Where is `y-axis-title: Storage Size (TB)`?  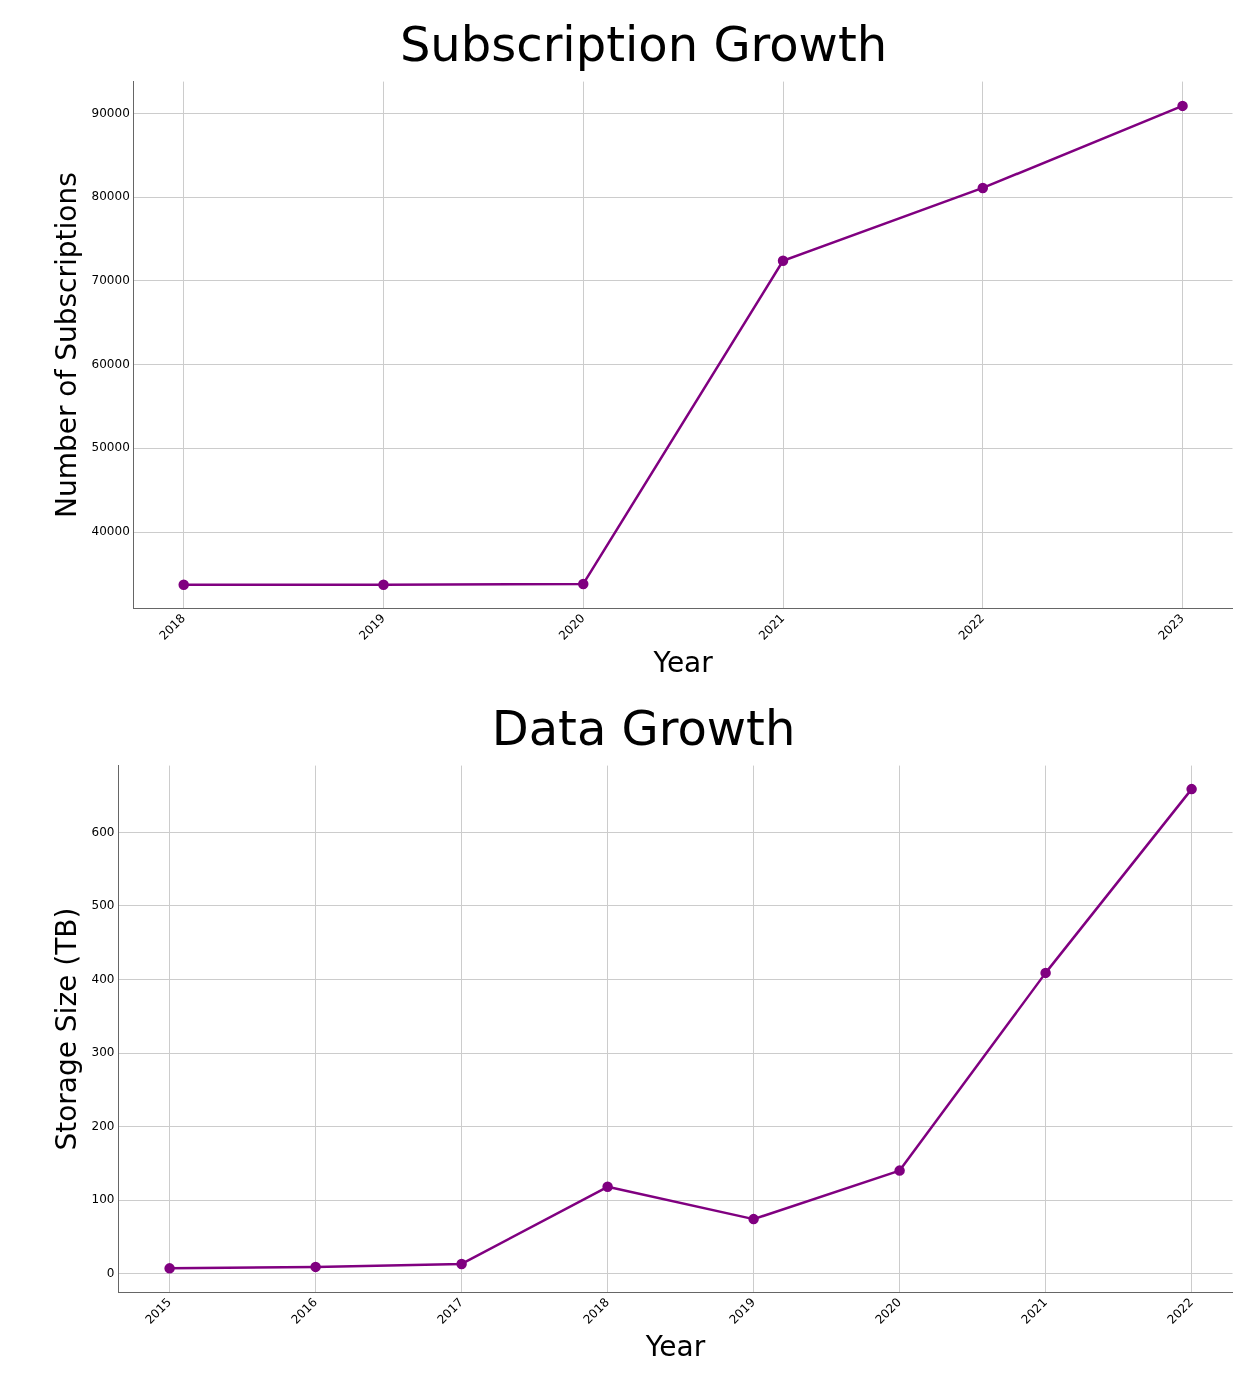
y-axis-title: Storage Size (TB) is located at coordinates (67, 1029).